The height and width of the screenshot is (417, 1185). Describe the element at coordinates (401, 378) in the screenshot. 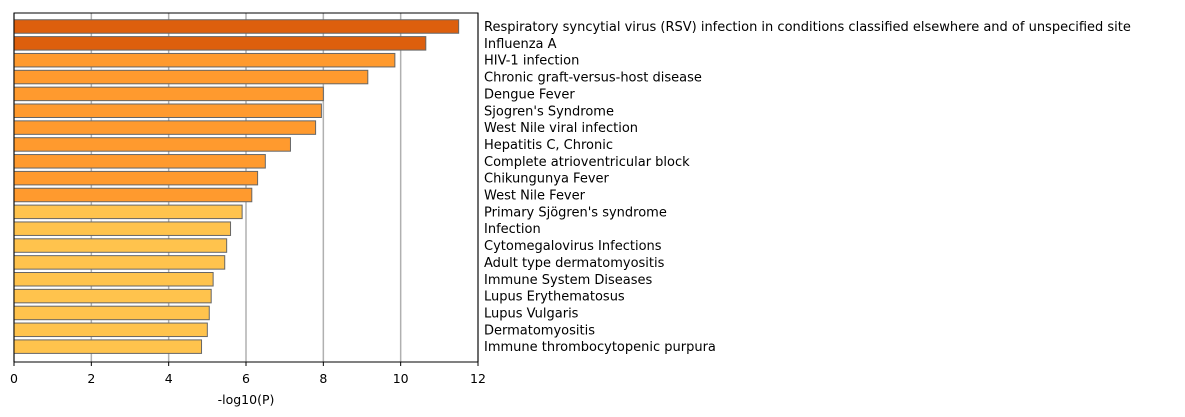

I see `x-tick-label: 10` at that location.